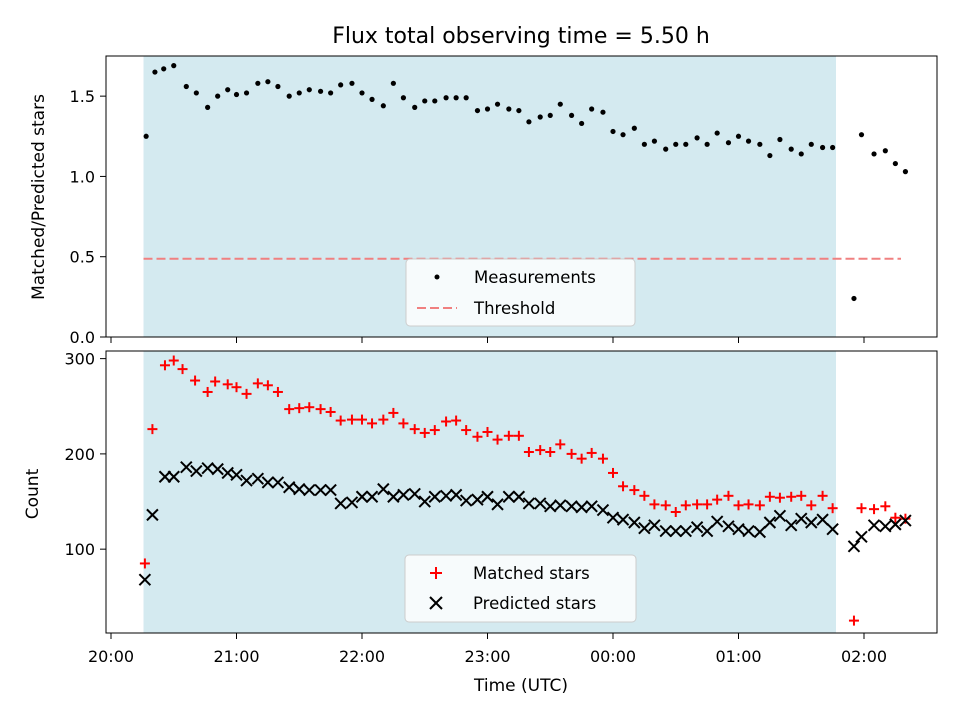 The image size is (960, 720). Describe the element at coordinates (487, 340) in the screenshot. I see `top-x-ticks` at that location.